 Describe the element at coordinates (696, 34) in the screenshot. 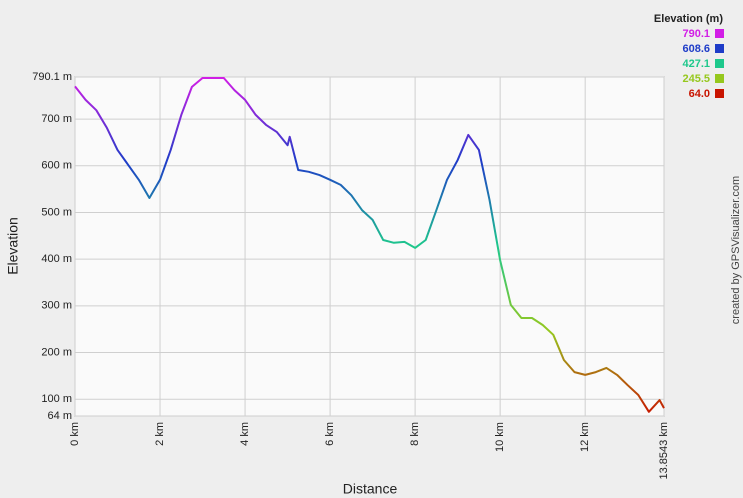

I see `legend-label: 790.1` at that location.